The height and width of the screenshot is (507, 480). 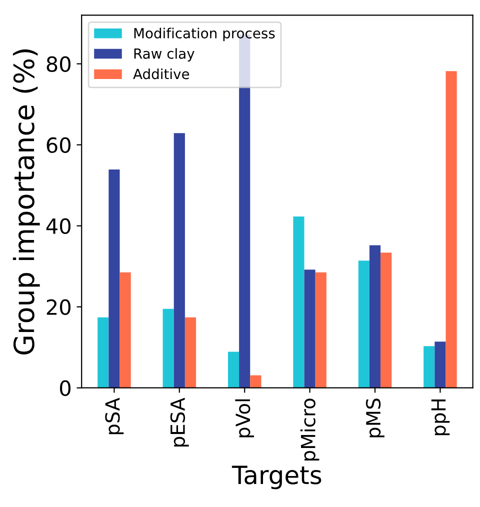 I want to click on legend-label: Raw clay, so click(x=164, y=55).